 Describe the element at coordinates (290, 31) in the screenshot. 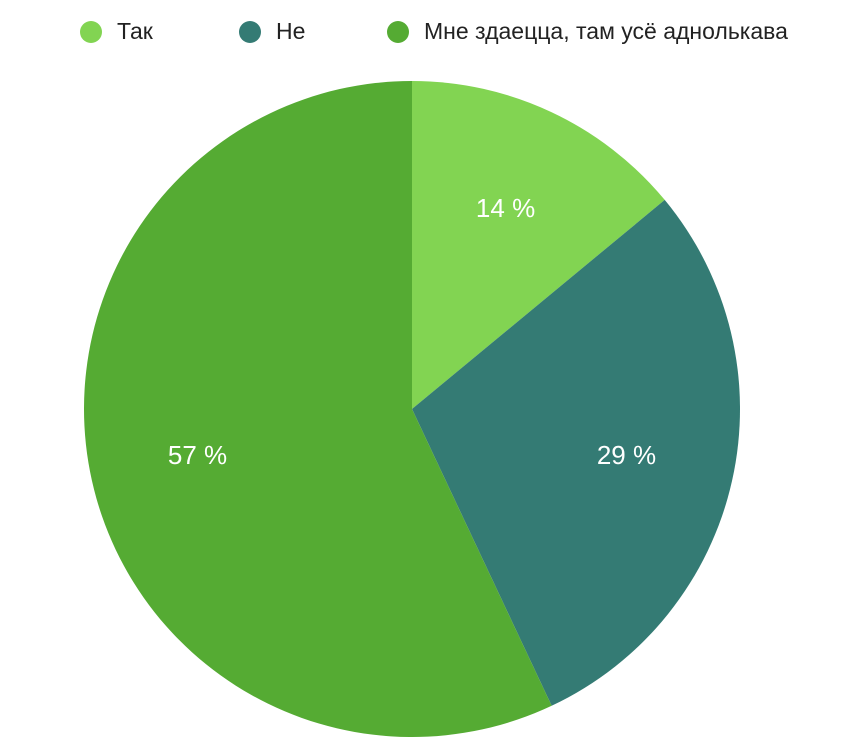

I see `legend-label: Не` at that location.